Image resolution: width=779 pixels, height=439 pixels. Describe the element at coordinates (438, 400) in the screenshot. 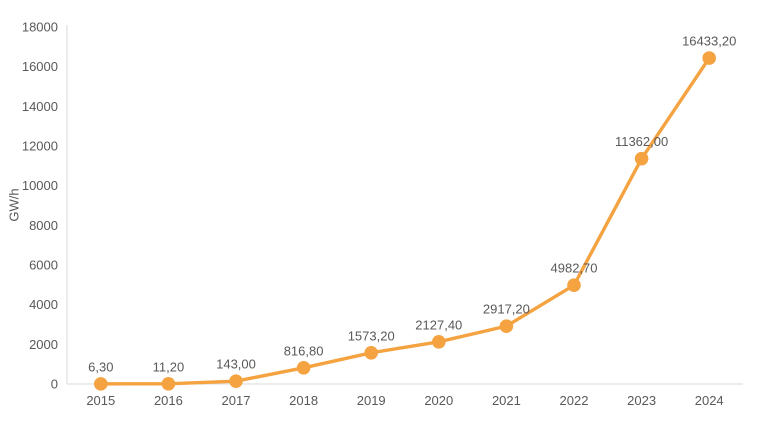

I see `x-tick-label: 2020` at that location.